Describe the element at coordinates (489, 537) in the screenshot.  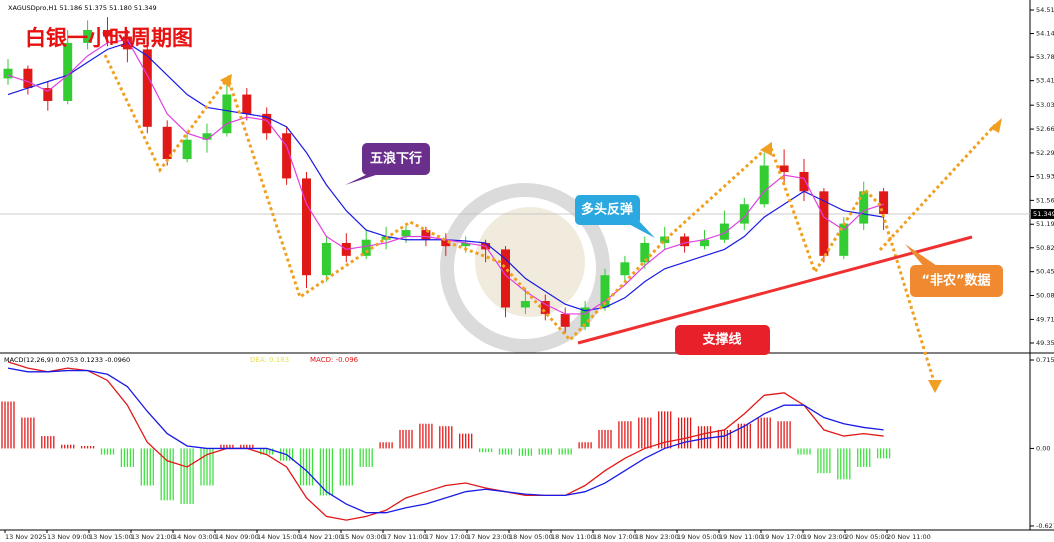
I see `x-tick-label: 17 Nov 23:00` at that location.